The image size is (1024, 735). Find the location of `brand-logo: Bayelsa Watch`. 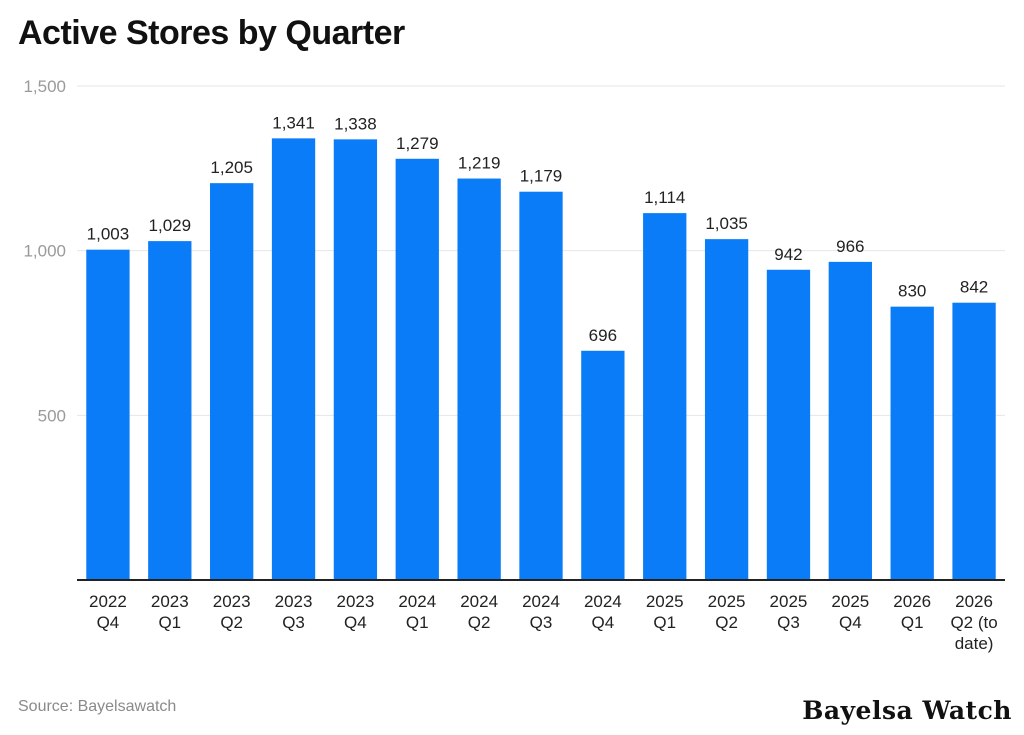

brand-logo: Bayelsa Watch is located at coordinates (907, 710).